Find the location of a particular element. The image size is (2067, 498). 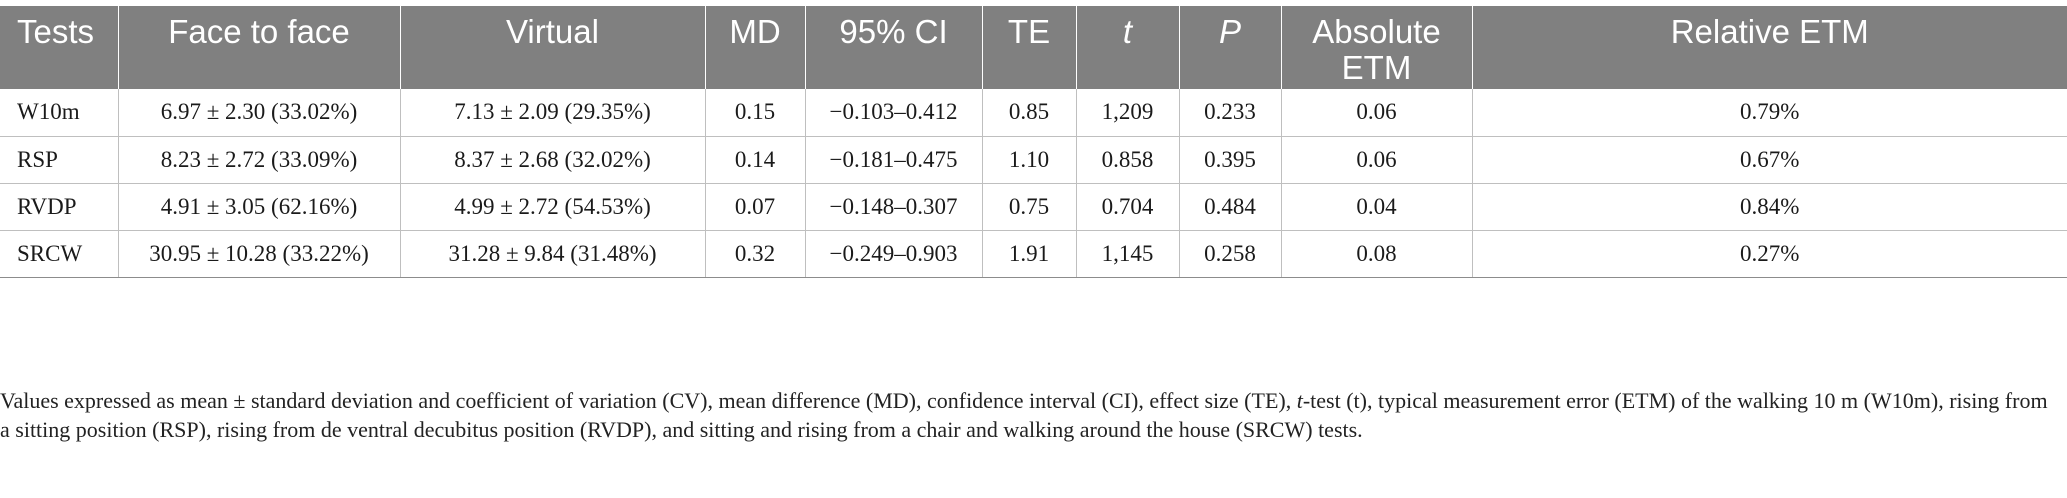

cell-ci: −0.249–0.903 is located at coordinates (894, 254).